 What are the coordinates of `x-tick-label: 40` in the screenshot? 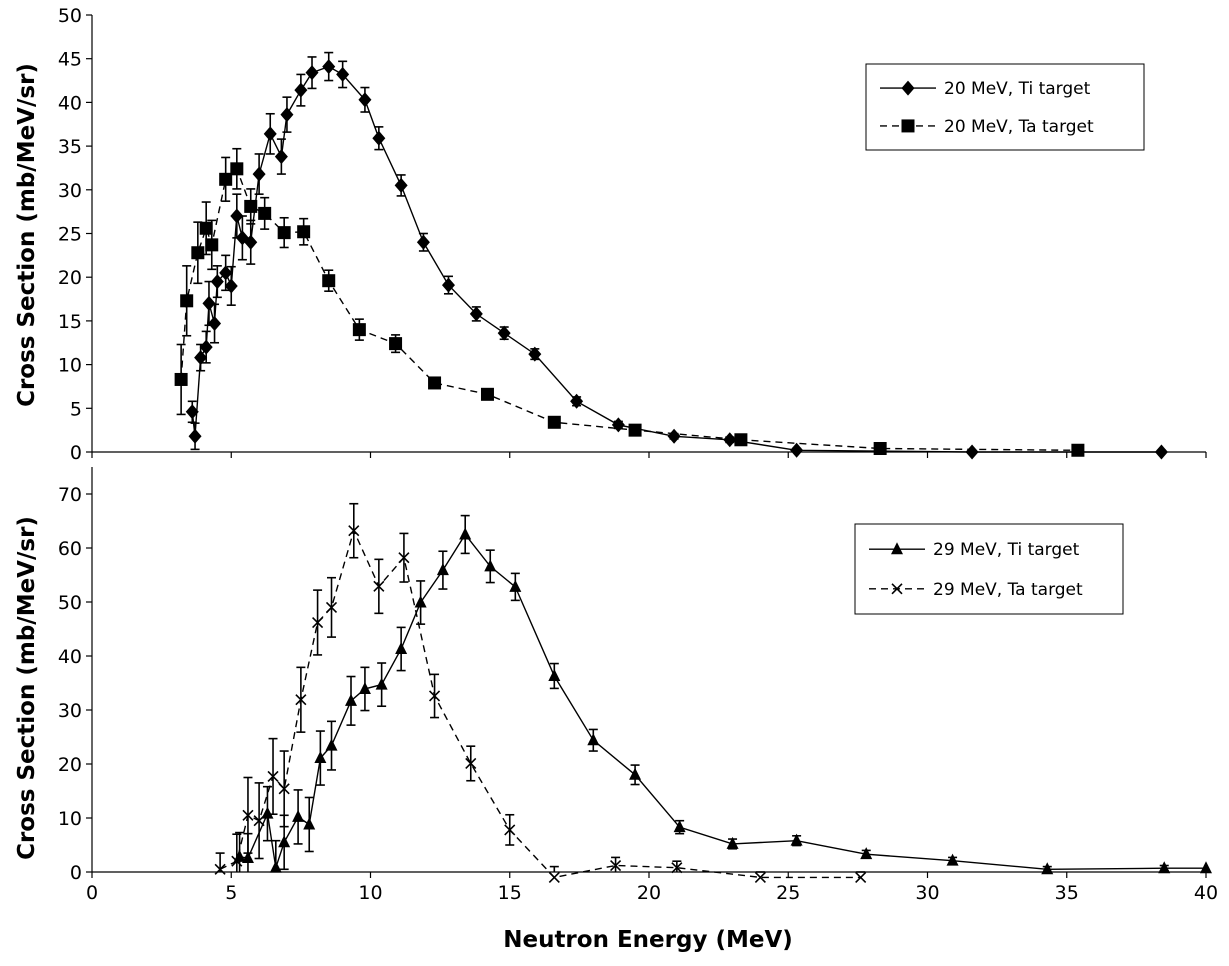 It's located at (1206, 893).